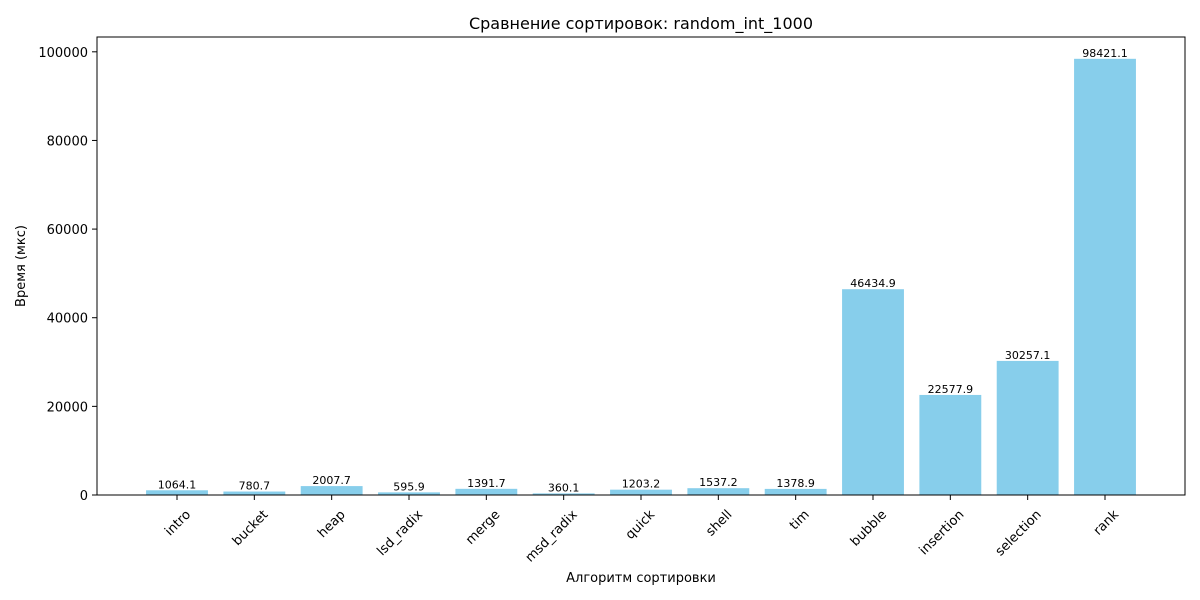 Image resolution: width=1200 pixels, height=600 pixels. I want to click on y-tick-label: 100000, so click(63, 53).